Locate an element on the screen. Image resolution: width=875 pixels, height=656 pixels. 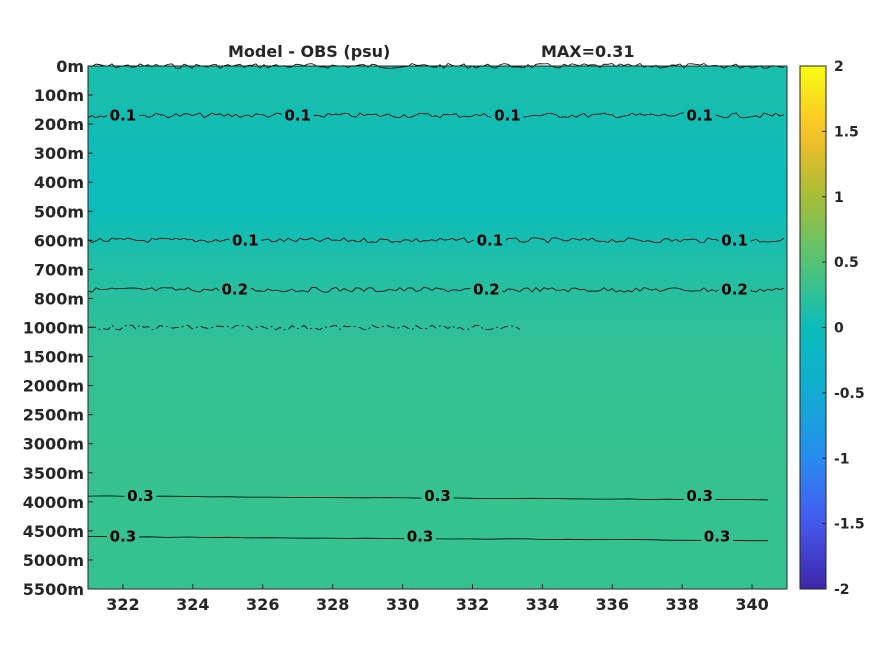
contour-0_1-2: 0.1 0.1 0.1 is located at coordinates (436, 240).